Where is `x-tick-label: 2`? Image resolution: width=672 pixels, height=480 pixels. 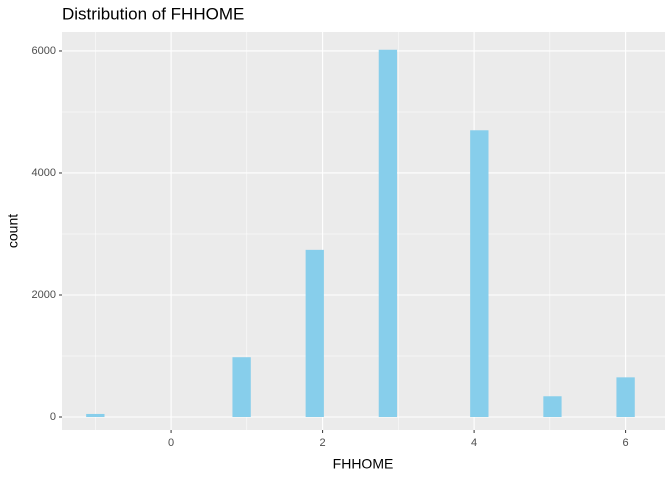
x-tick-label: 2 is located at coordinates (323, 443).